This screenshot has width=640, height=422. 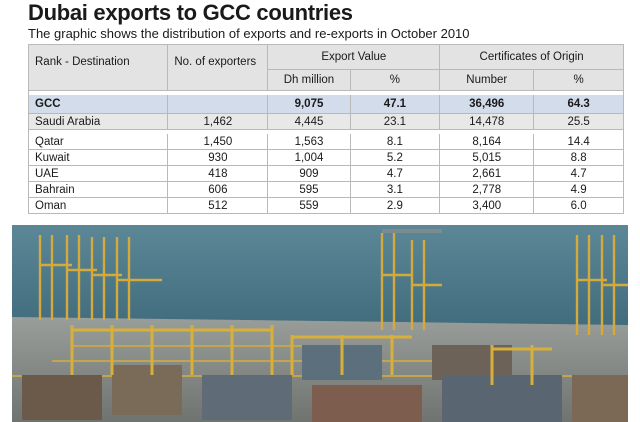 I want to click on cell-export-pct: 23.1, so click(x=395, y=121).